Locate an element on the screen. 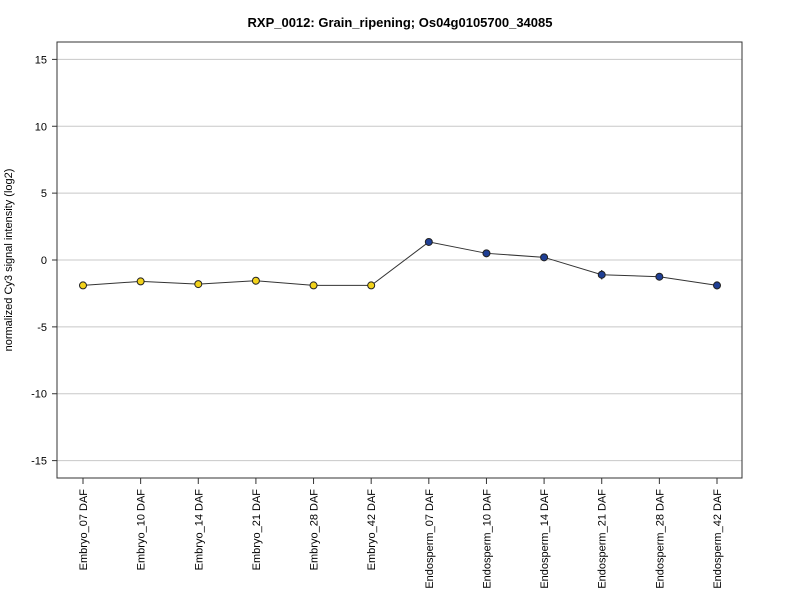 The image size is (800, 600). y-tick-label: 15 is located at coordinates (41, 60).